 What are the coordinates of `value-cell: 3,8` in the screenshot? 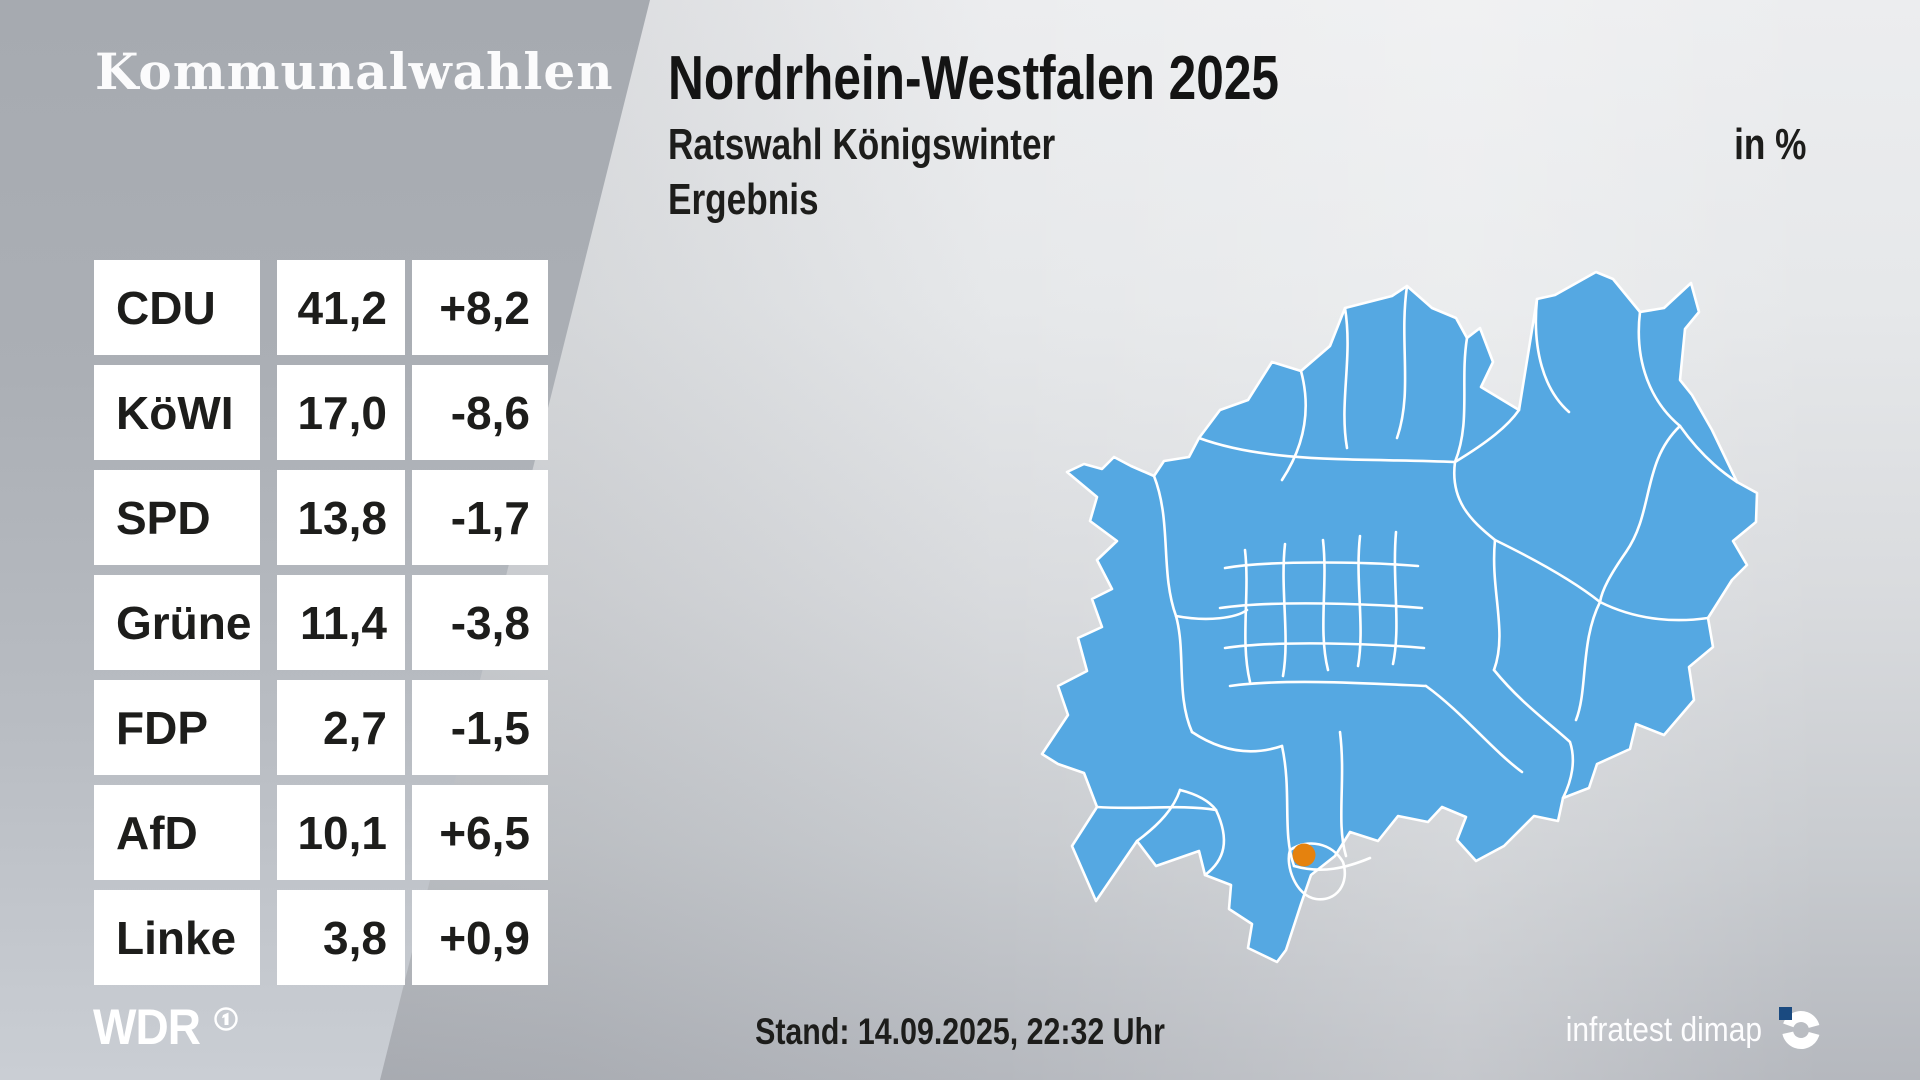 It's located at (341, 937).